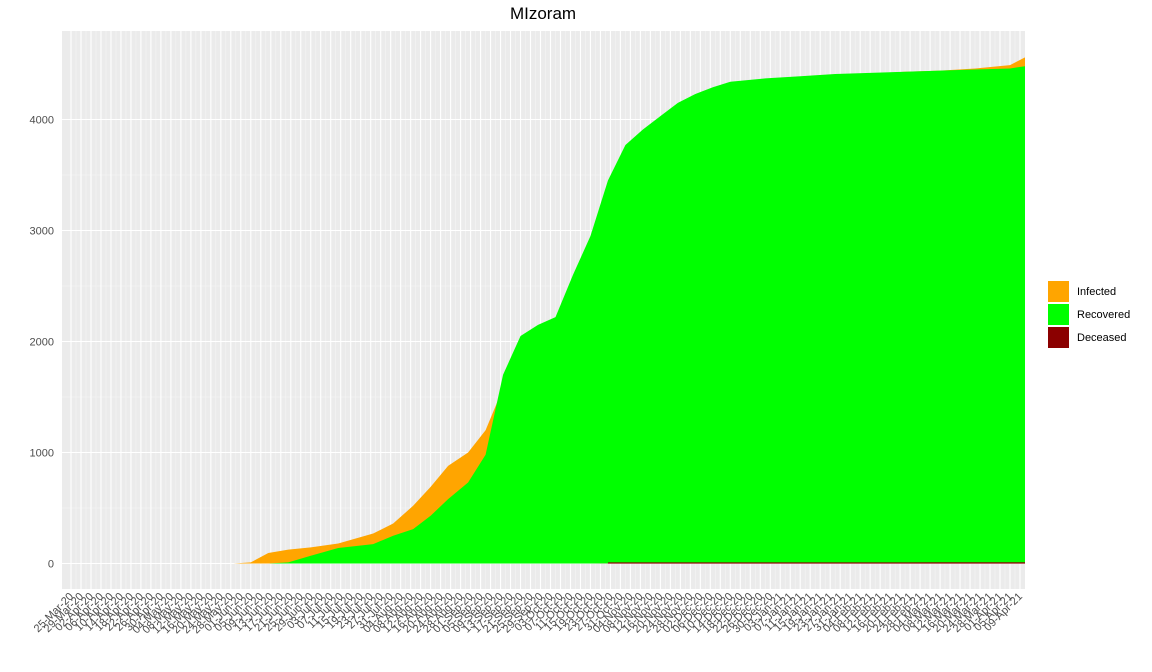 This screenshot has width=1152, height=672. I want to click on legend-item-deceased: Deceased, so click(1089, 337).